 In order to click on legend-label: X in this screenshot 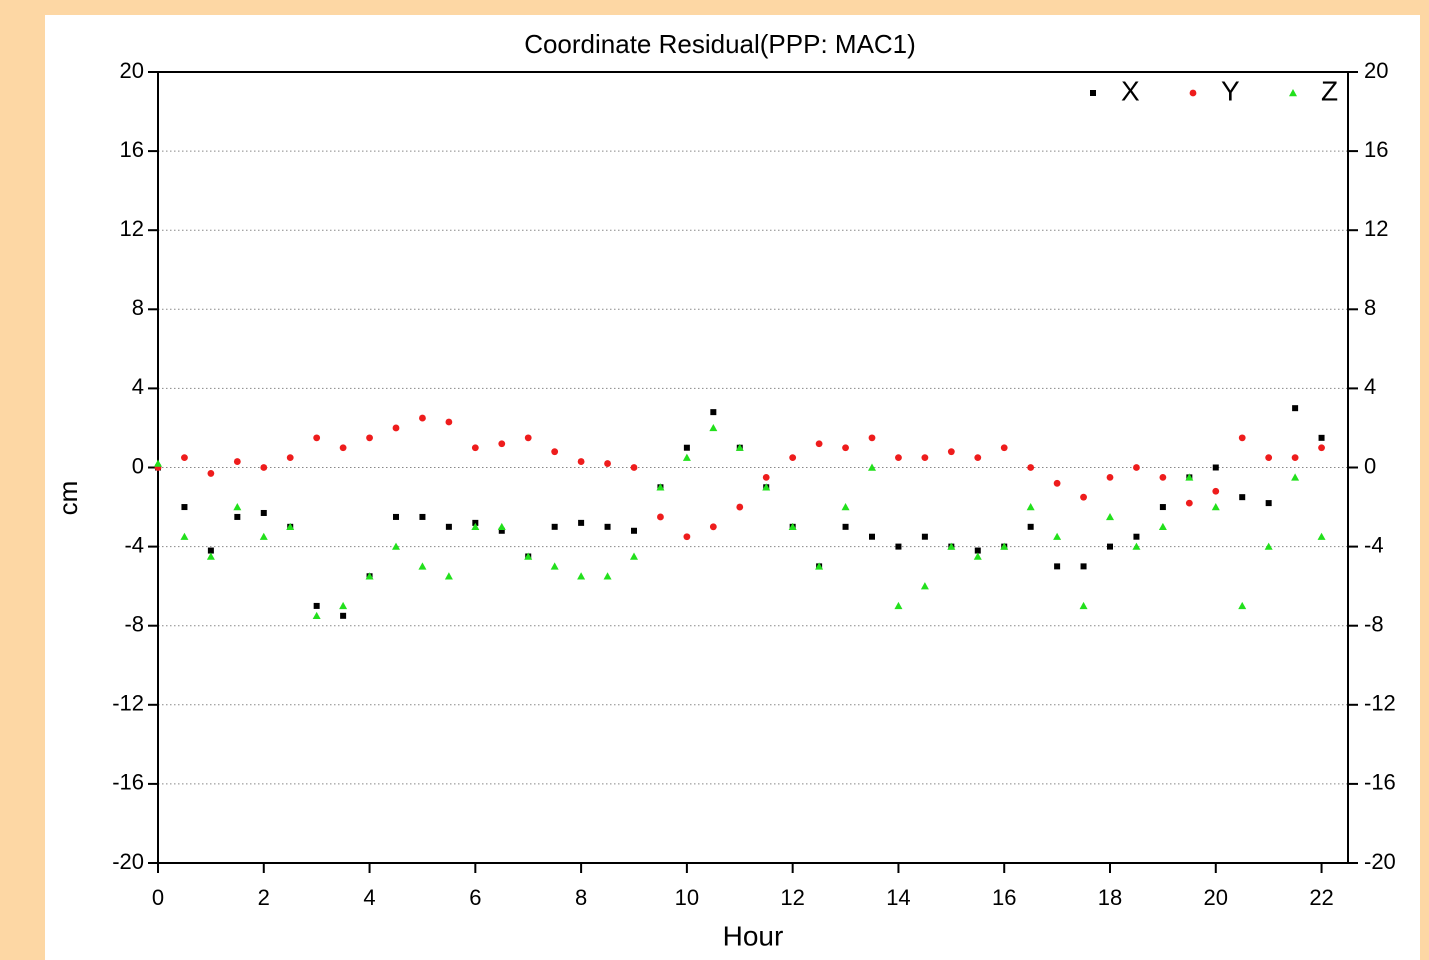, I will do `click(1130, 90)`.